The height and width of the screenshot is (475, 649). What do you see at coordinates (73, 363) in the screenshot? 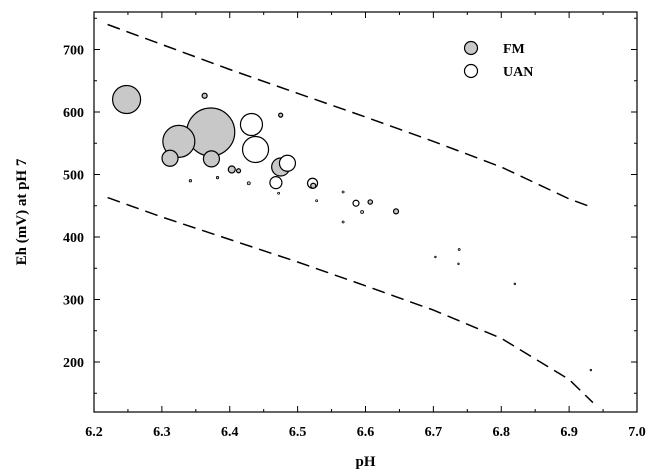
I see `y-tick-label: 200` at bounding box center [73, 363].